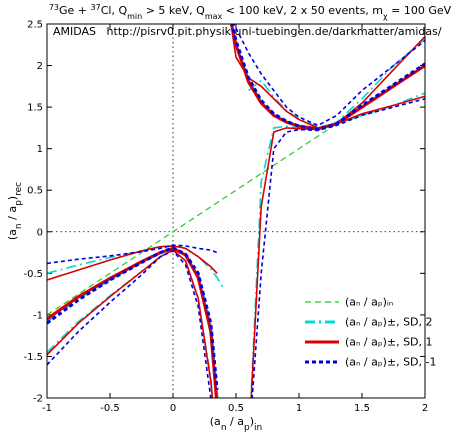 The width and height of the screenshot is (463, 432). Describe the element at coordinates (75, 10) in the screenshot. I see `title-part: Ge +` at that location.